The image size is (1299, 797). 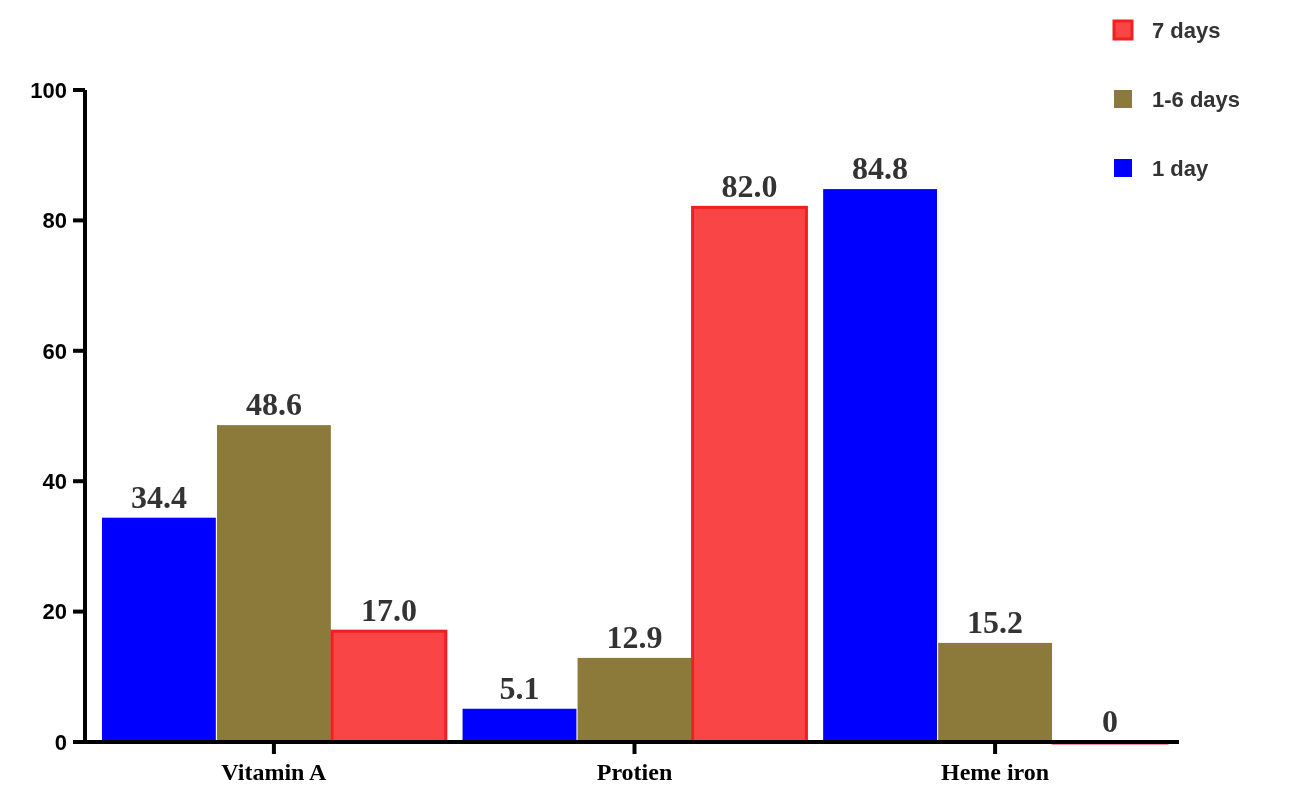 What do you see at coordinates (1196, 99) in the screenshot?
I see `legend-label: 1-6 days` at bounding box center [1196, 99].